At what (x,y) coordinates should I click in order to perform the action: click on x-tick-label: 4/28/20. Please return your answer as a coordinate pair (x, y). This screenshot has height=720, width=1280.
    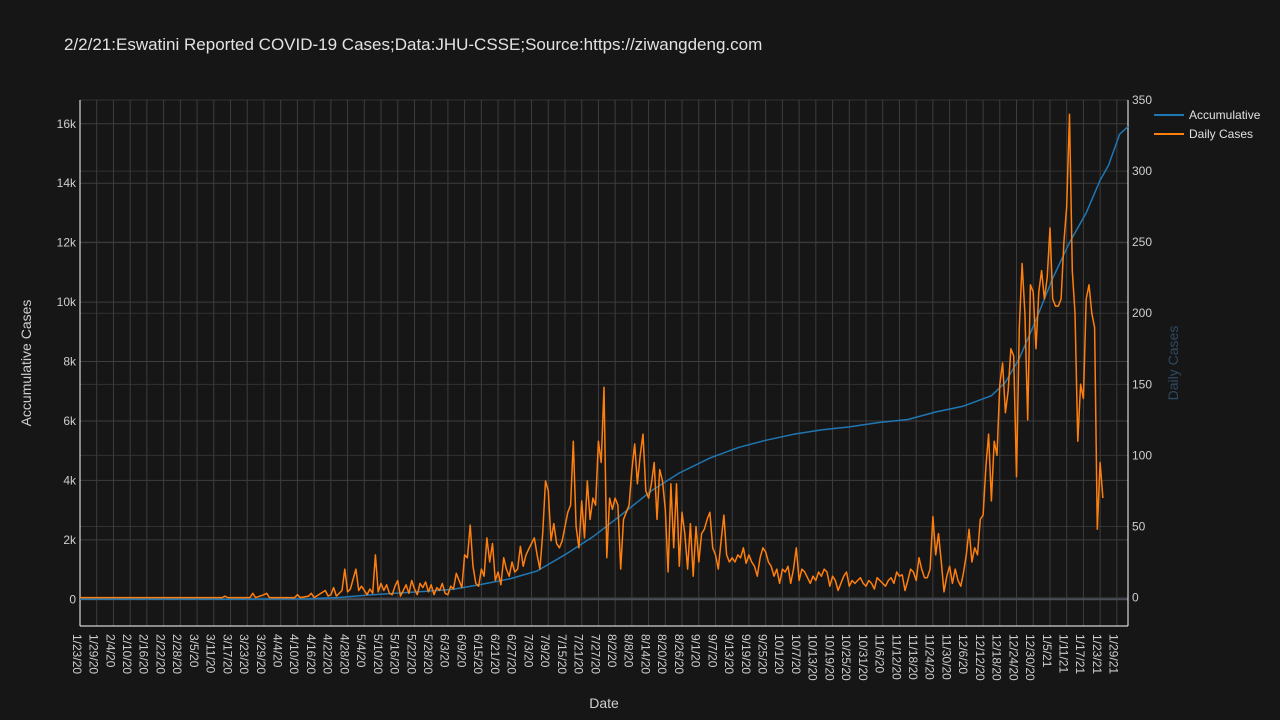
    Looking at the image, I should click on (344, 654).